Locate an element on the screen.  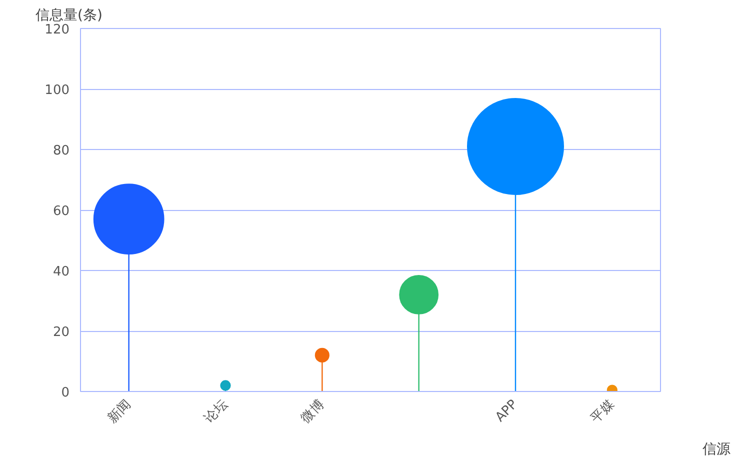
x-tick-label: 平媒 is located at coordinates (603, 411).